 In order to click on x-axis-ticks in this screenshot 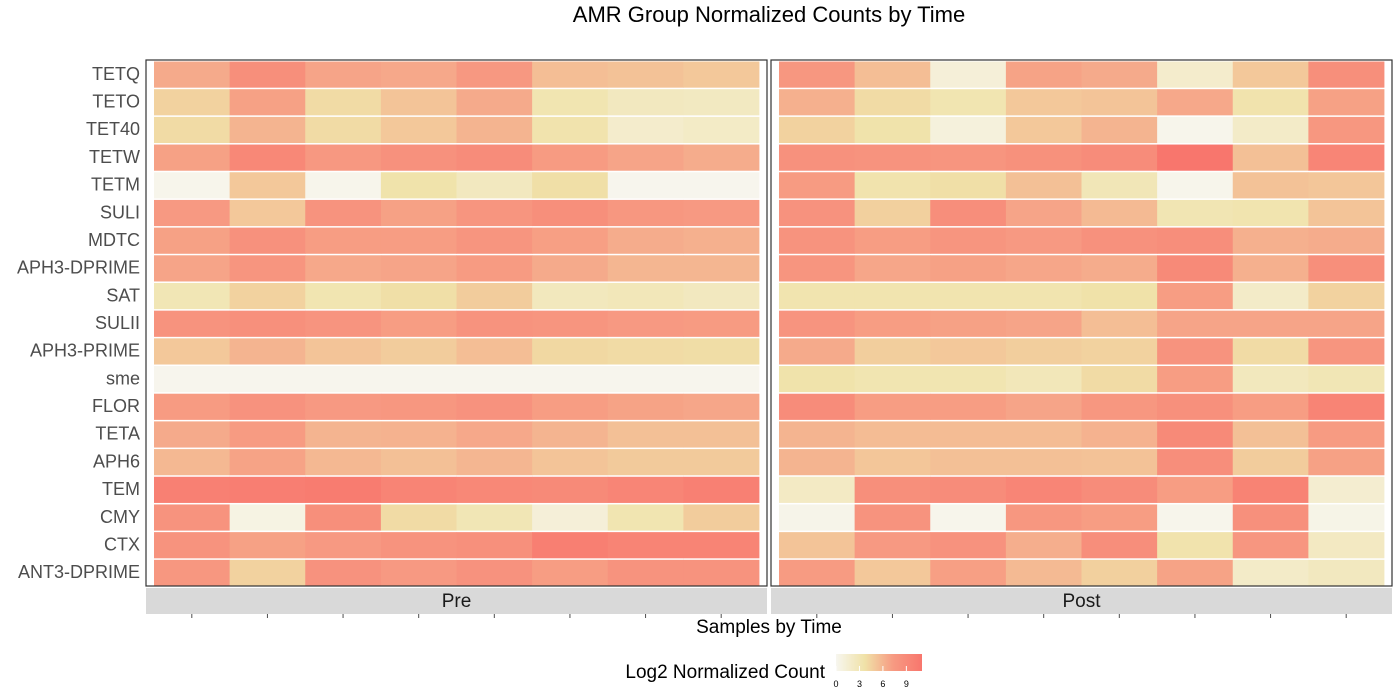, I will do `click(769, 616)`.